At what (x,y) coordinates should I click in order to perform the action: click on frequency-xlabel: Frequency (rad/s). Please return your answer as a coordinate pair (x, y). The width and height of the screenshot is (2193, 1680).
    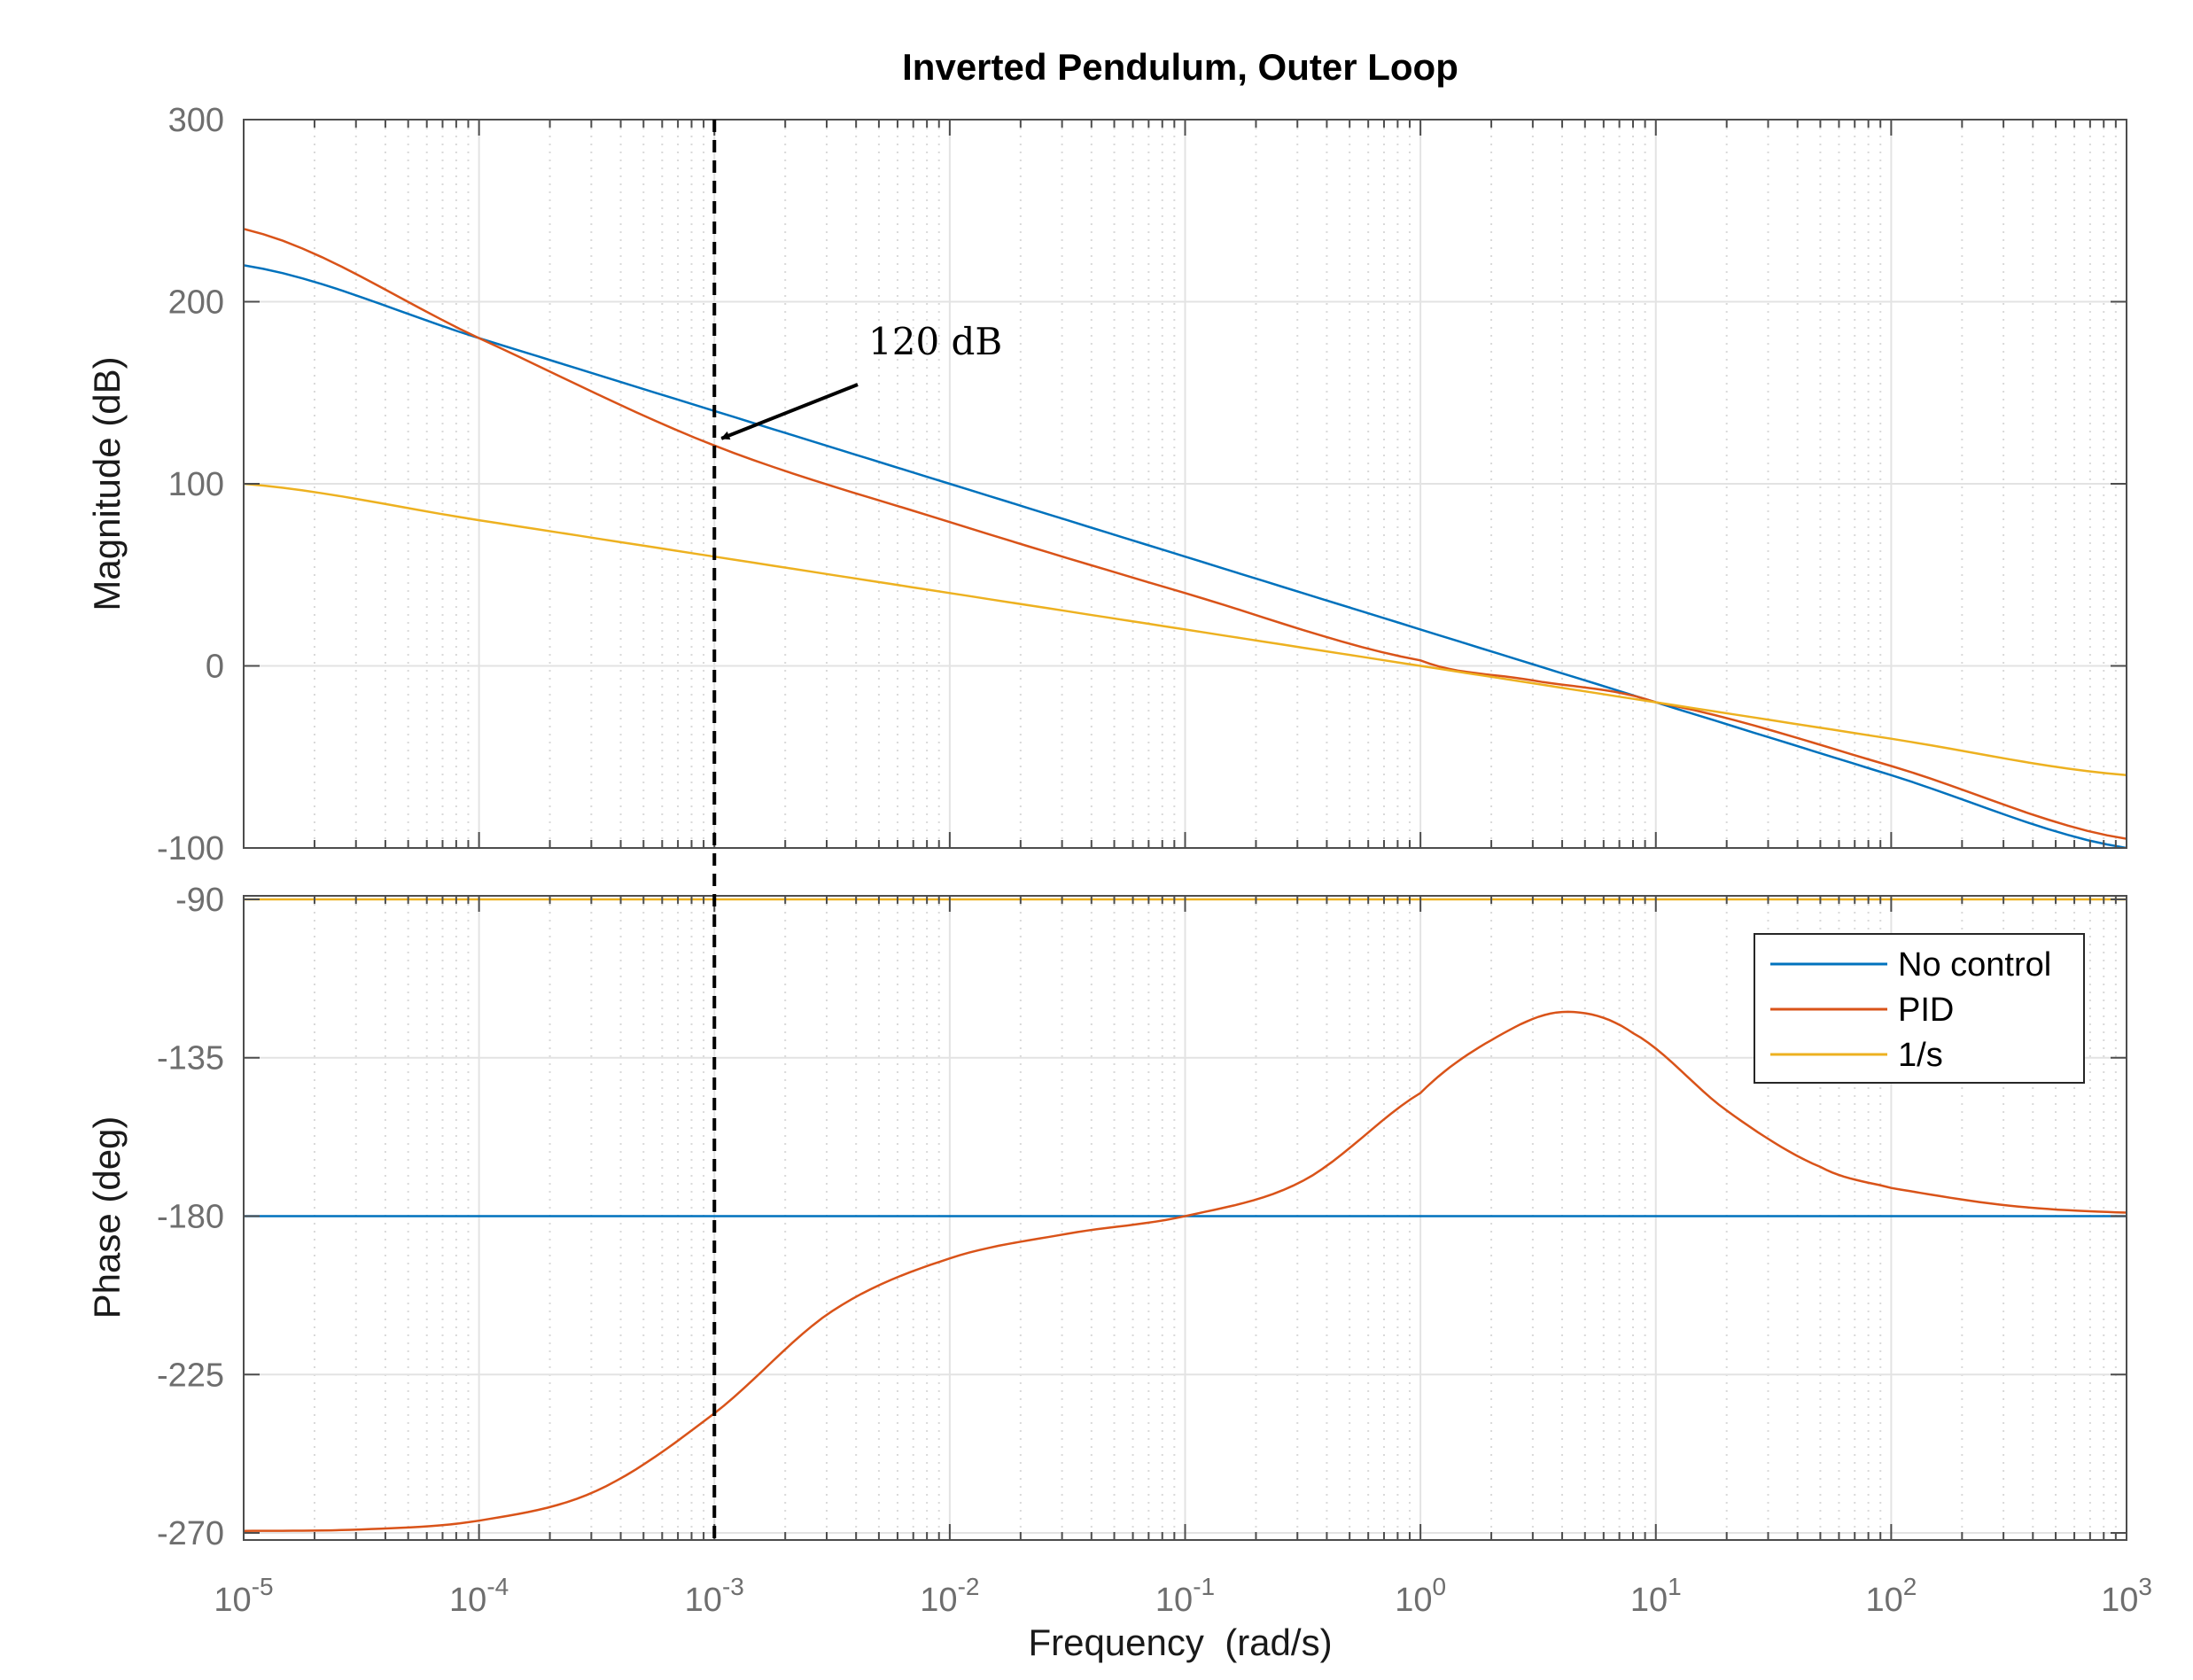
    Looking at the image, I should click on (1180, 1642).